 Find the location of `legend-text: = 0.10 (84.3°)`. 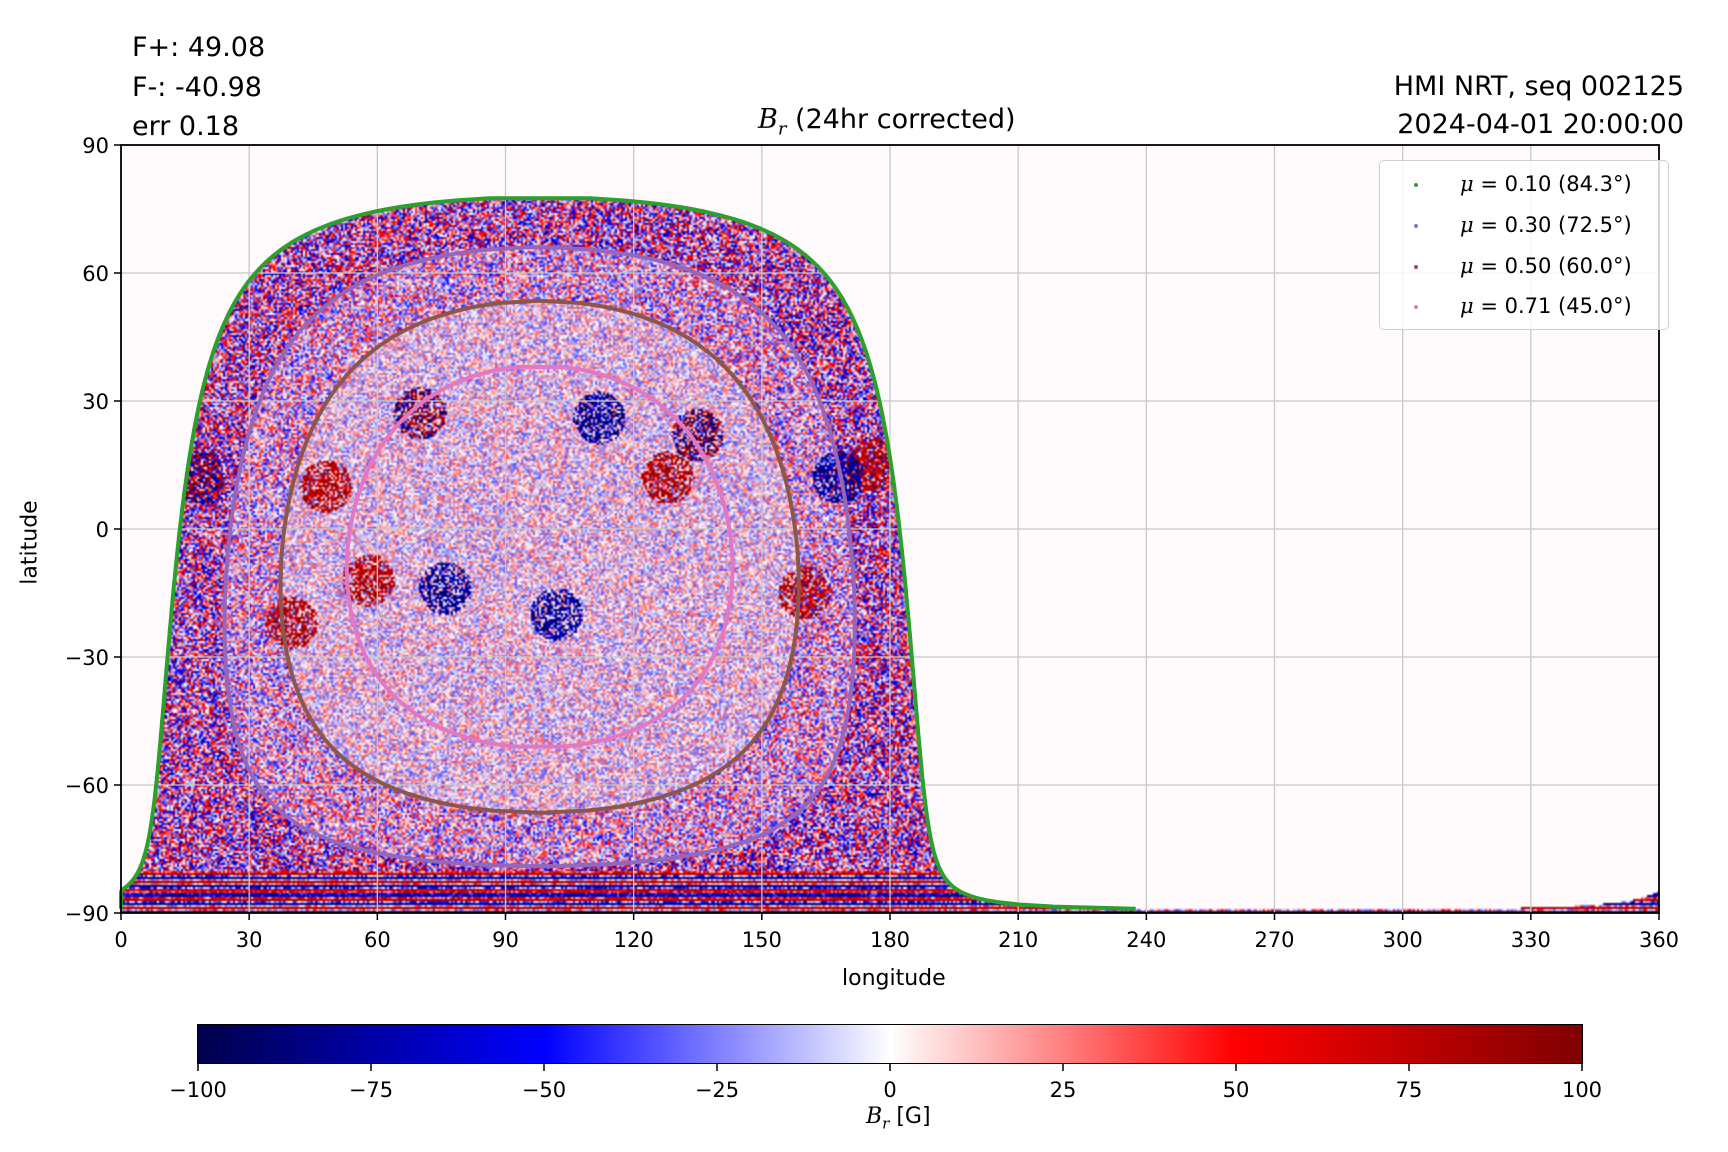

legend-text: = 0.10 (84.3°) is located at coordinates (1552, 184).